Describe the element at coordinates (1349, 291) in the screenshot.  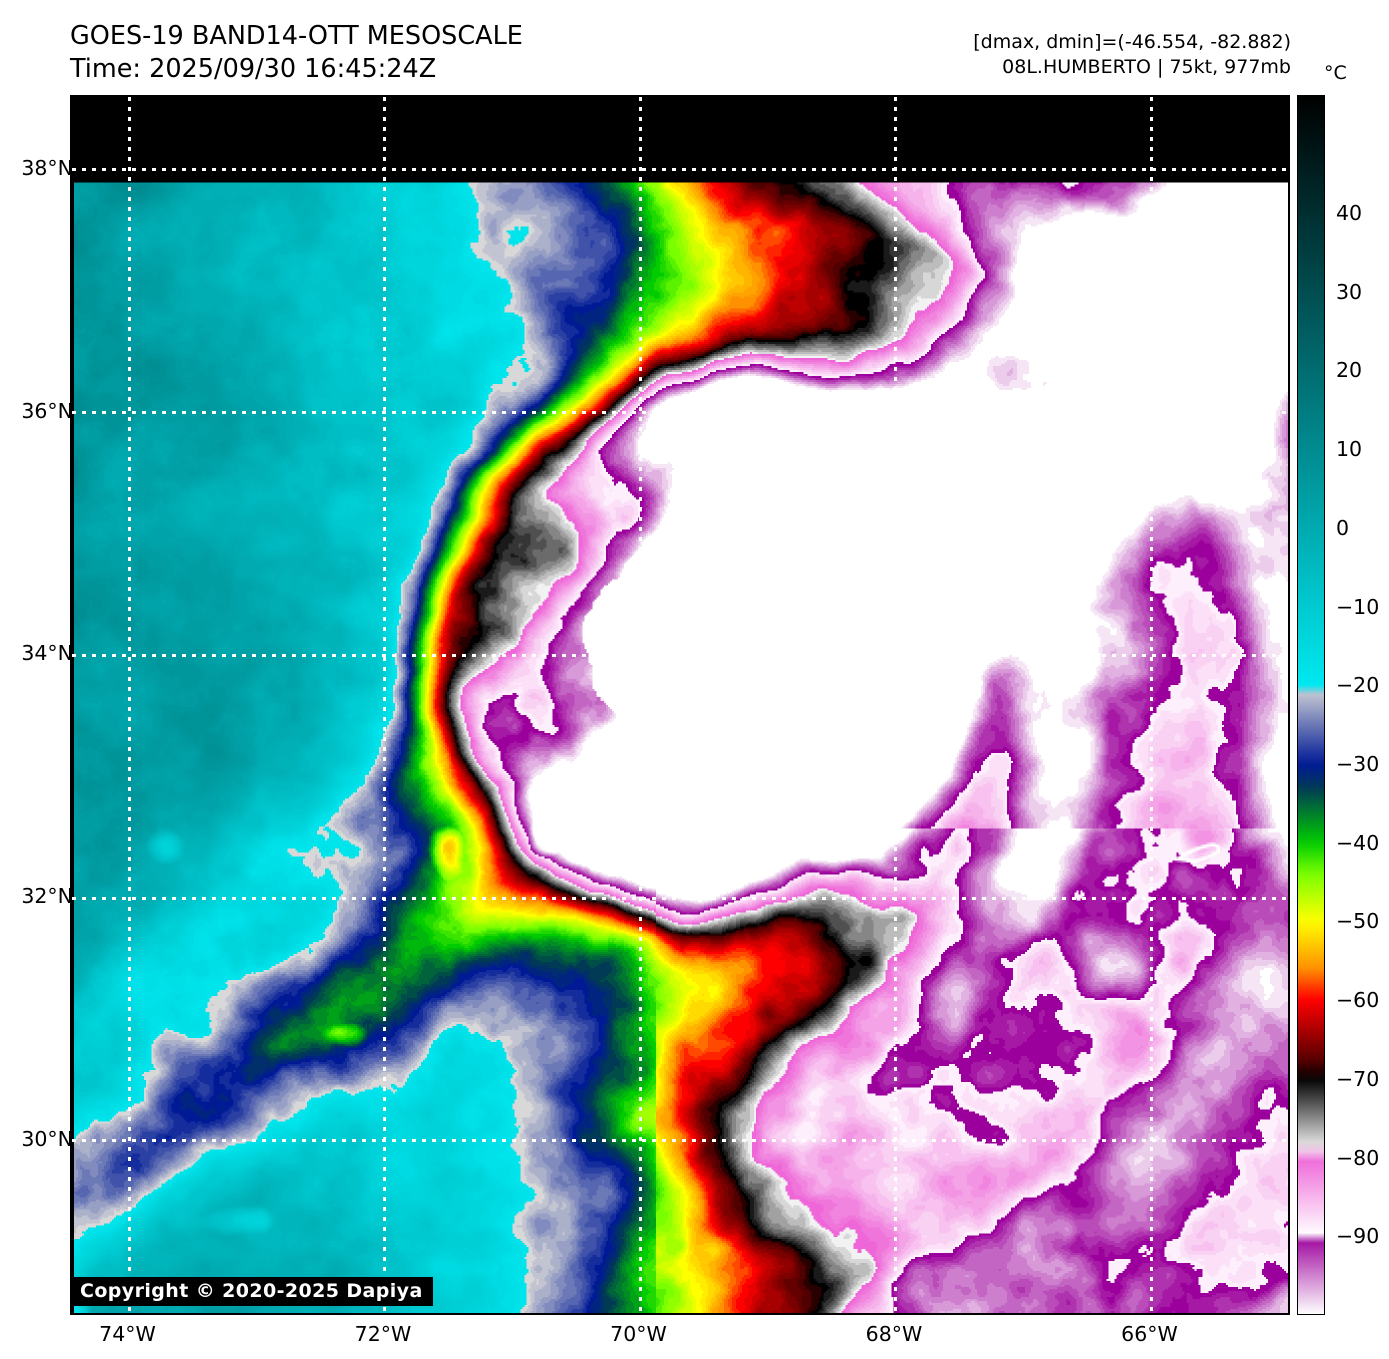
I see `colorbar-tick: 30` at that location.